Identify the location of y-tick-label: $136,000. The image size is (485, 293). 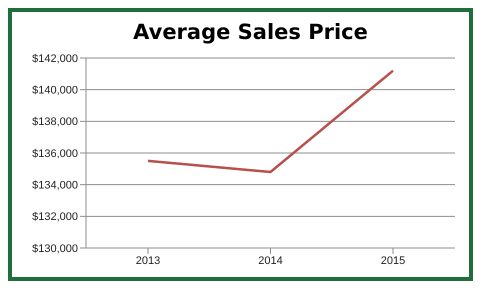
(55, 154).